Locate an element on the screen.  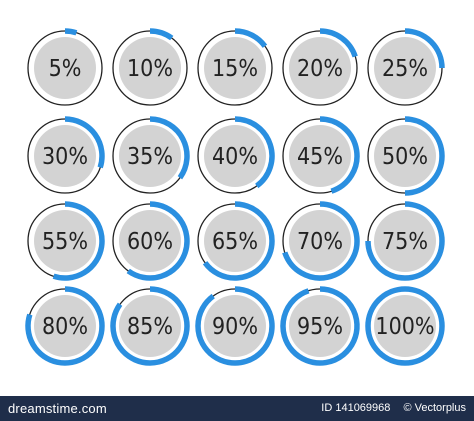
ring-item: 70% is located at coordinates (321, 241).